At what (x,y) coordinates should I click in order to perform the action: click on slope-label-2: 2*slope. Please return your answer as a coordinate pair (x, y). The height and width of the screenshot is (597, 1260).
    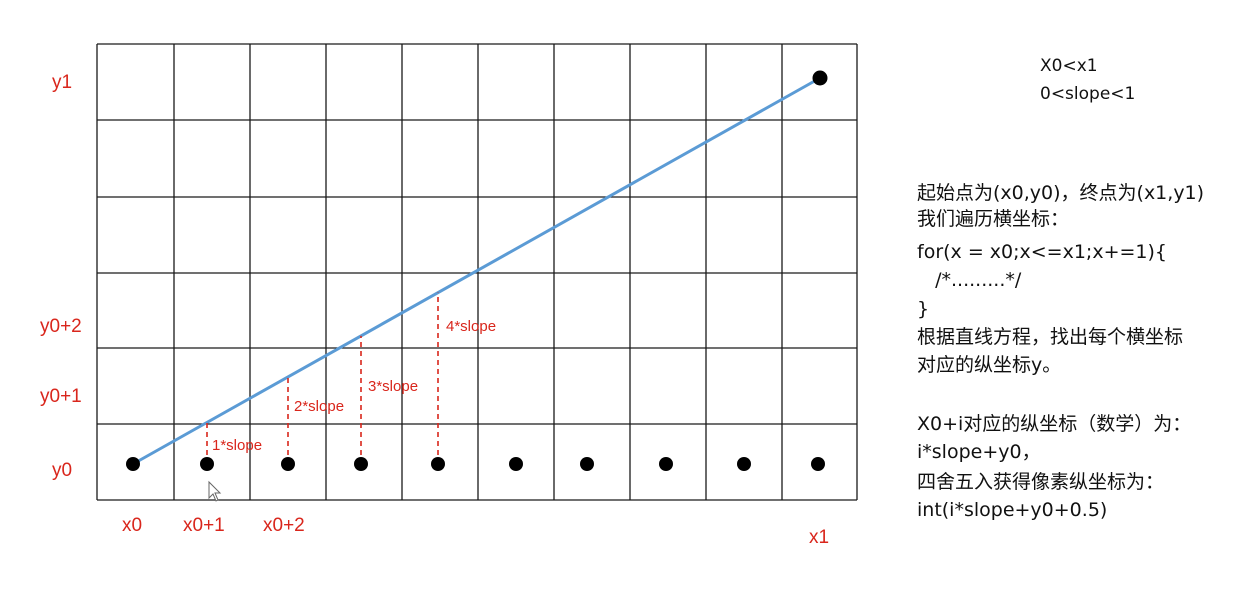
    Looking at the image, I should click on (319, 406).